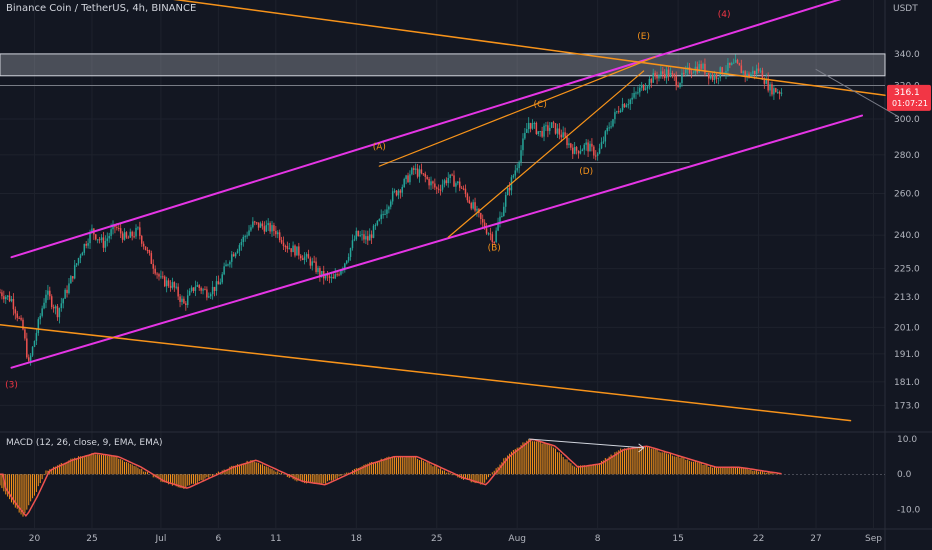 Image resolution: width=932 pixels, height=550 pixels. Describe the element at coordinates (275, 539) in the screenshot. I see `time-tick-label: 11` at that location.